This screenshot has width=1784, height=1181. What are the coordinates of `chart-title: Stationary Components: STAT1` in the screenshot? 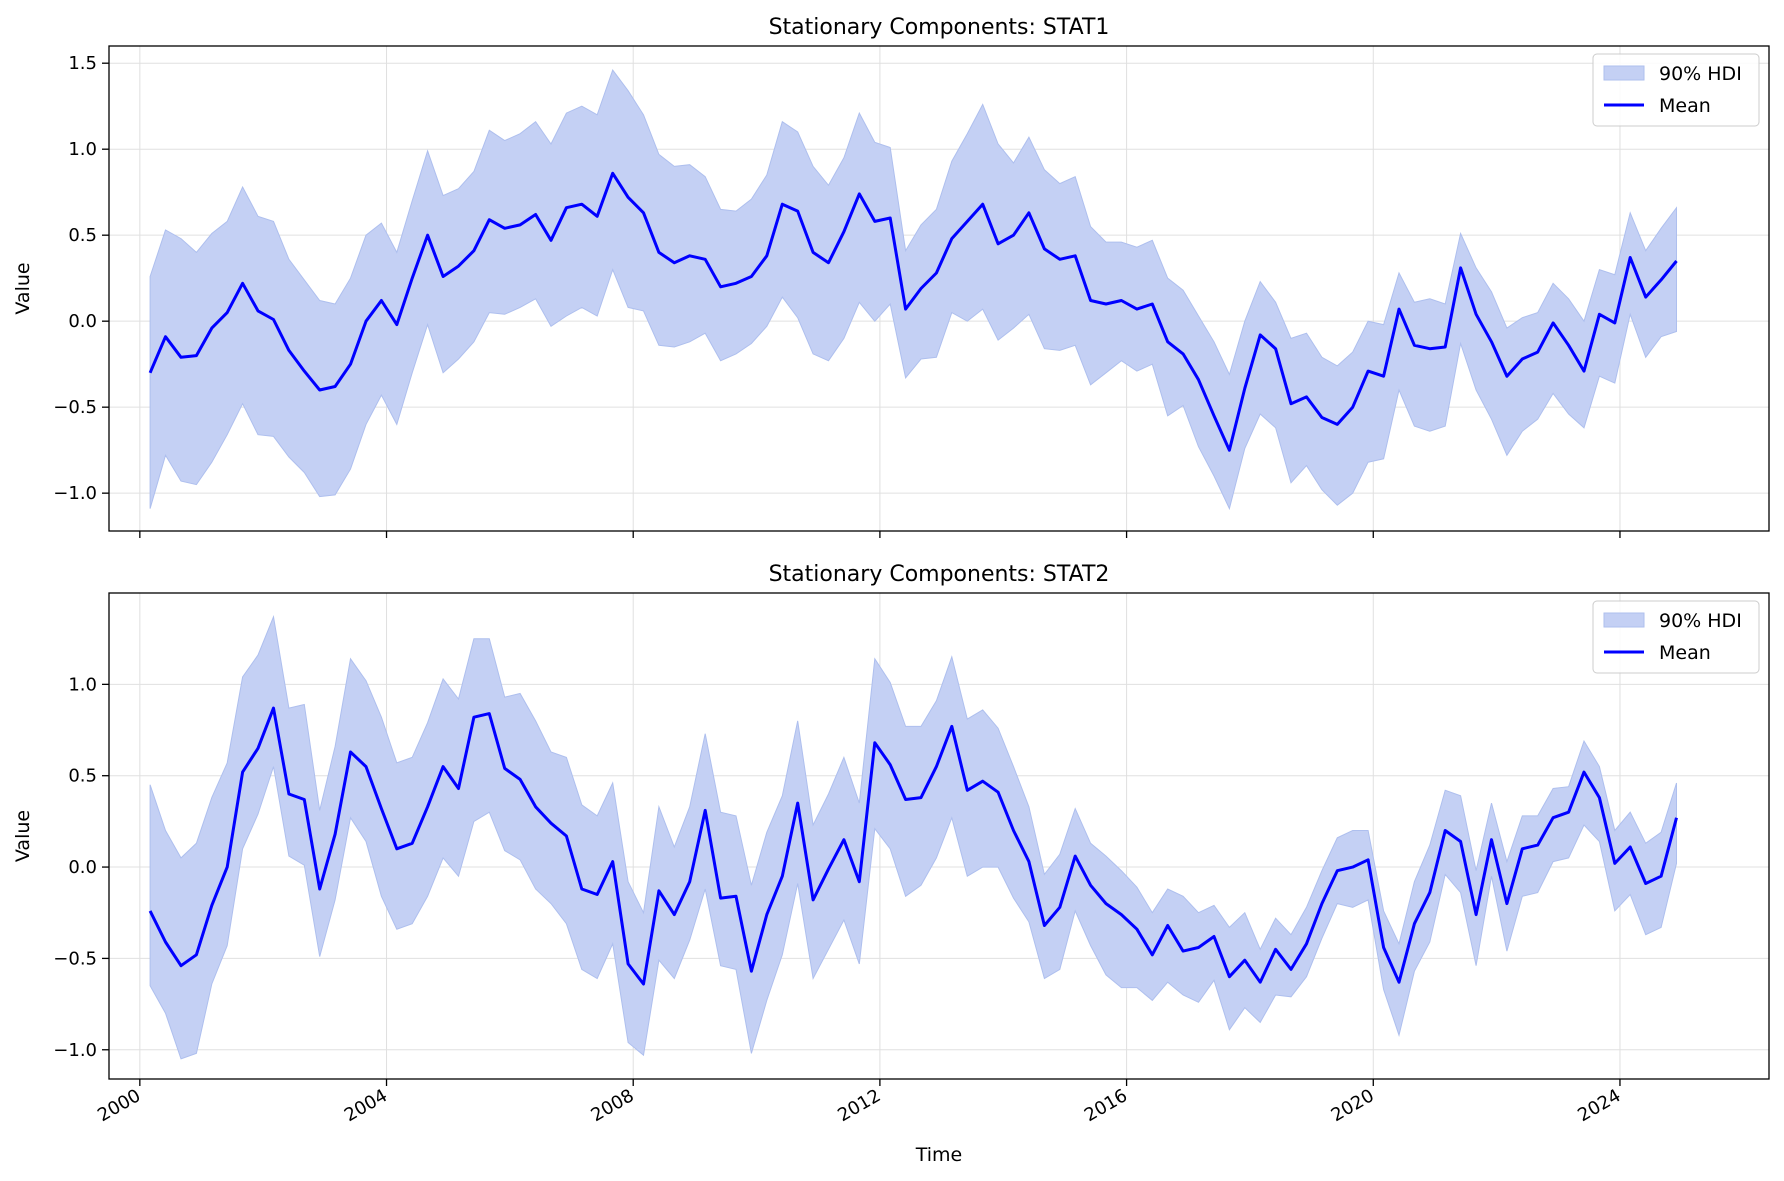 It's located at (939, 27).